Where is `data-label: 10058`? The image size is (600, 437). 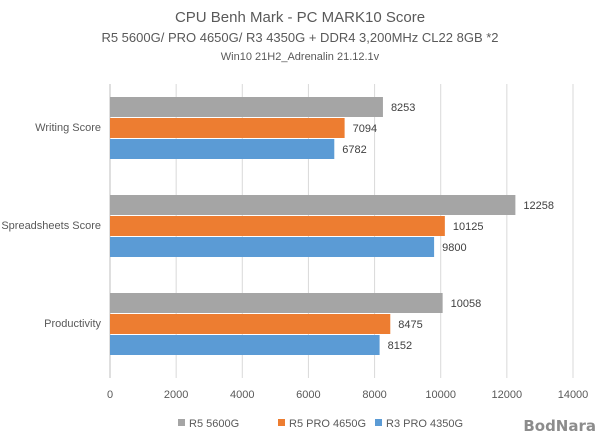
data-label: 10058 is located at coordinates (466, 304).